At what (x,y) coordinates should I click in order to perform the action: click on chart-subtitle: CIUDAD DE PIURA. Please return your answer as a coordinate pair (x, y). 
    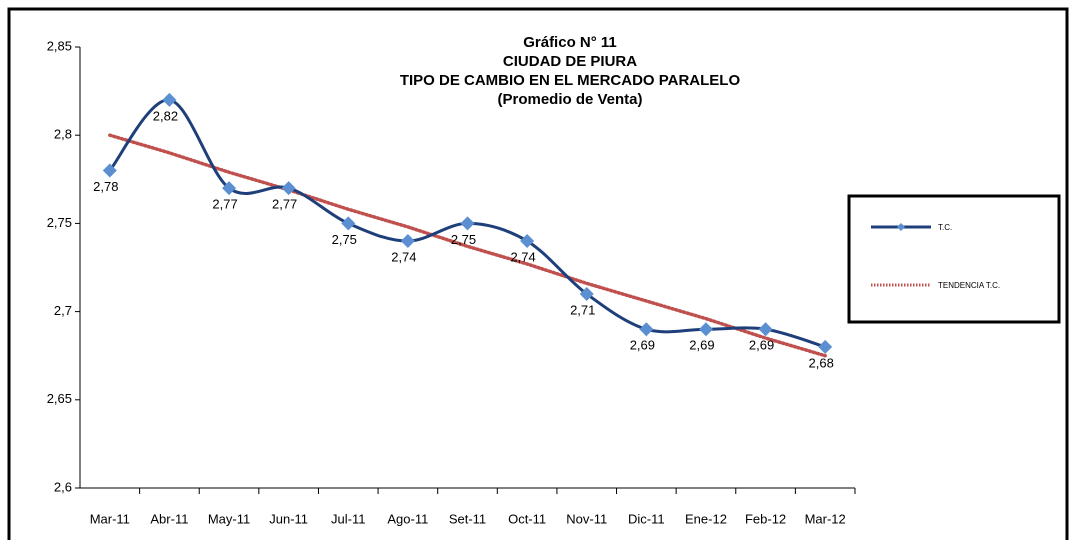
    Looking at the image, I should click on (570, 61).